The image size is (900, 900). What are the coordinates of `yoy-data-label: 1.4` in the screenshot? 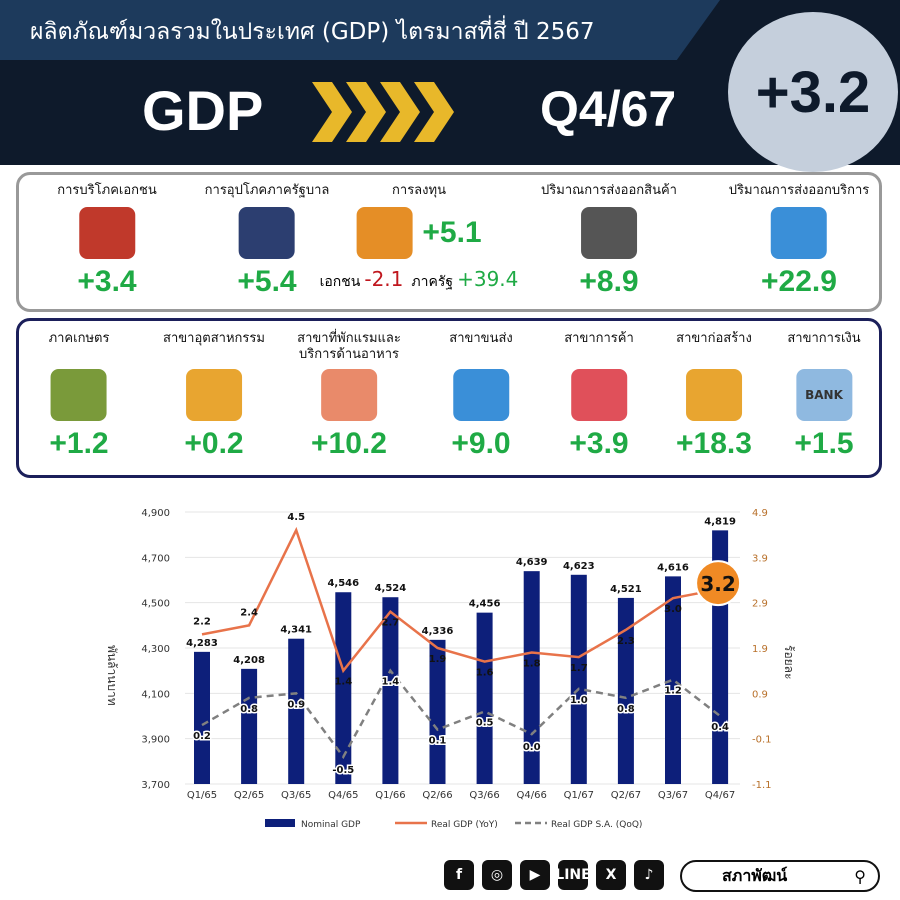 It's located at (343, 682).